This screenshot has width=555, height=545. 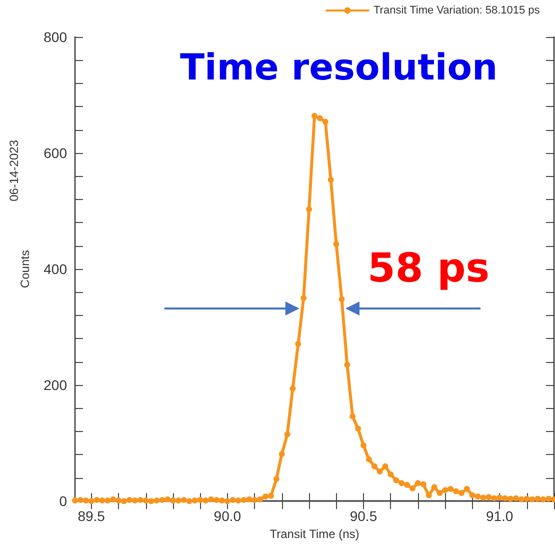 I want to click on y-tick-label: 800, so click(x=56, y=37).